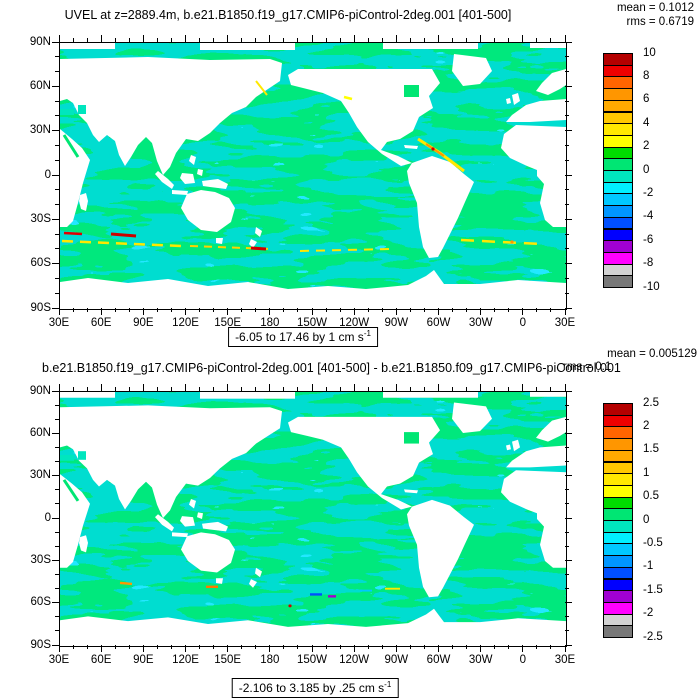 The width and height of the screenshot is (700, 700). What do you see at coordinates (101, 660) in the screenshot?
I see `lon-label: 60E` at bounding box center [101, 660].